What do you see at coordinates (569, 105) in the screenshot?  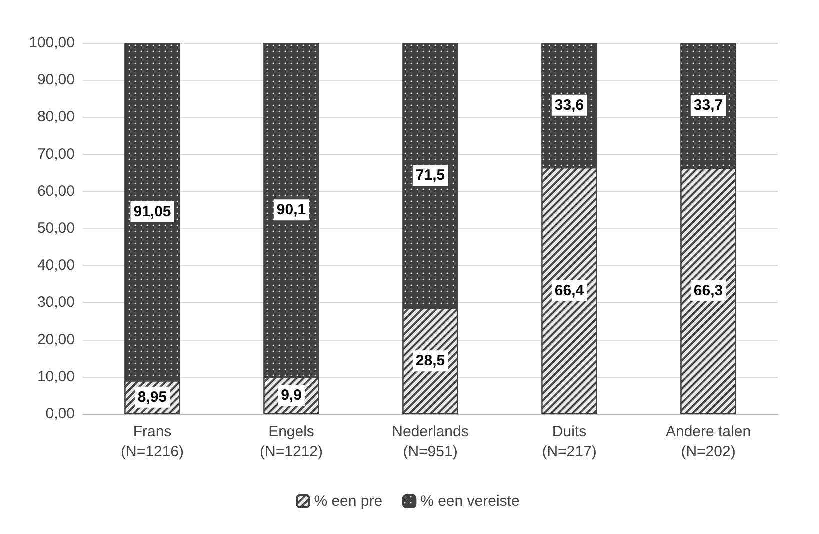 I see `data-label: 33,6` at bounding box center [569, 105].